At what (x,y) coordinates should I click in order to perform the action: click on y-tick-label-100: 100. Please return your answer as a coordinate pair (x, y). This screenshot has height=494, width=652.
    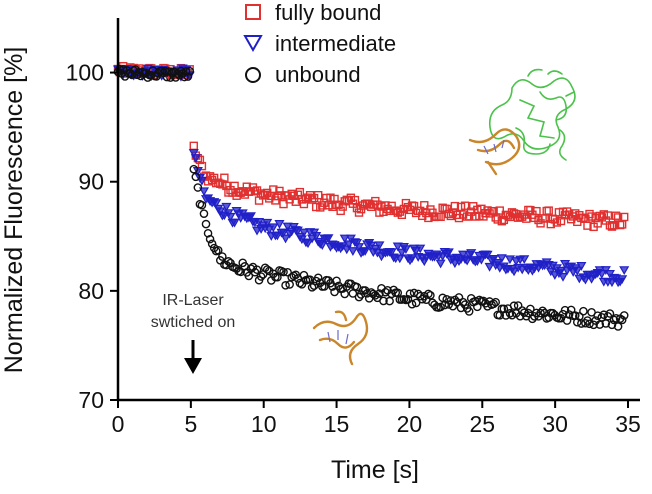
    Looking at the image, I should click on (85, 73).